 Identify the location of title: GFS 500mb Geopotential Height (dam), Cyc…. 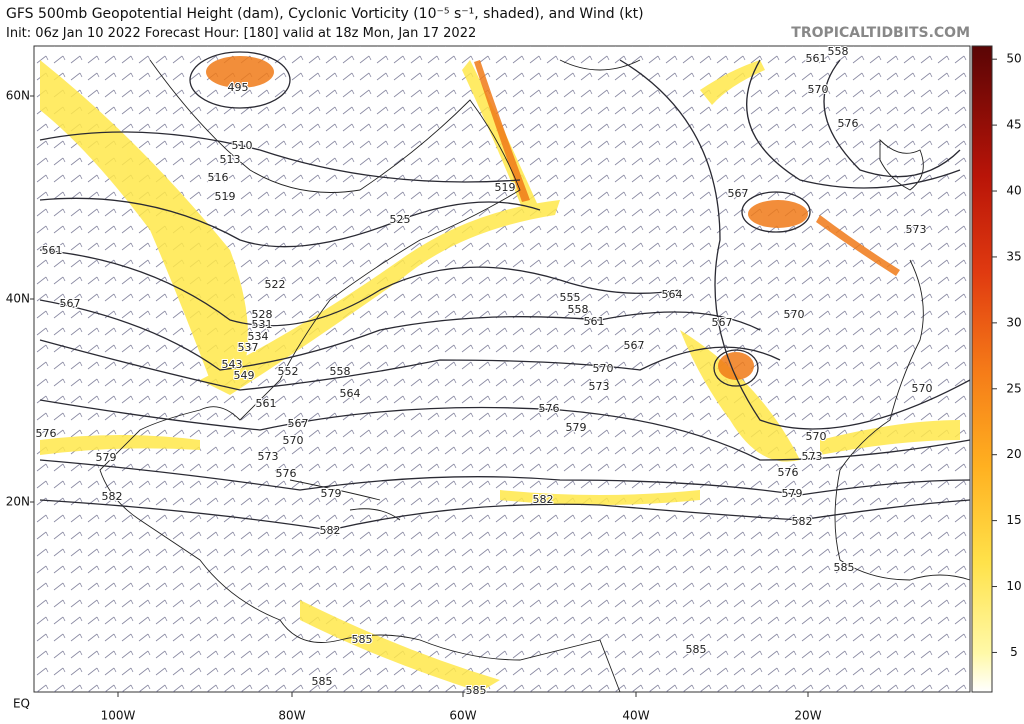
(325, 14).